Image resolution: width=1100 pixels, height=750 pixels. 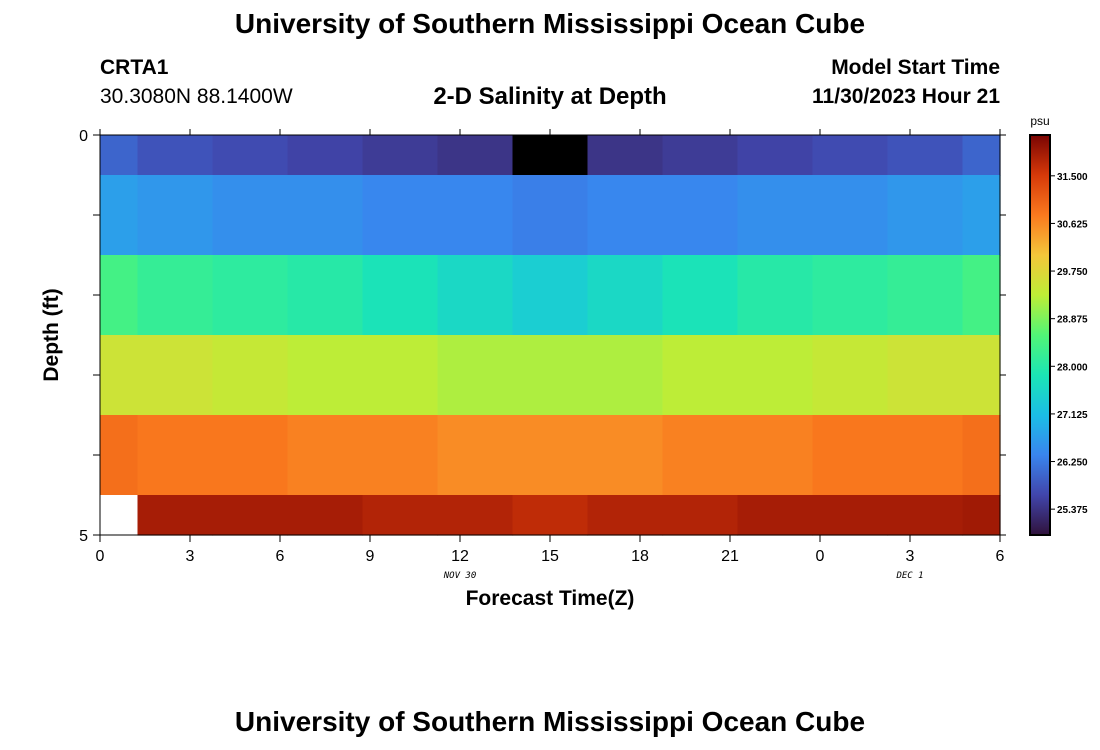 What do you see at coordinates (550, 556) in the screenshot?
I see `x-tick-label: 15` at bounding box center [550, 556].